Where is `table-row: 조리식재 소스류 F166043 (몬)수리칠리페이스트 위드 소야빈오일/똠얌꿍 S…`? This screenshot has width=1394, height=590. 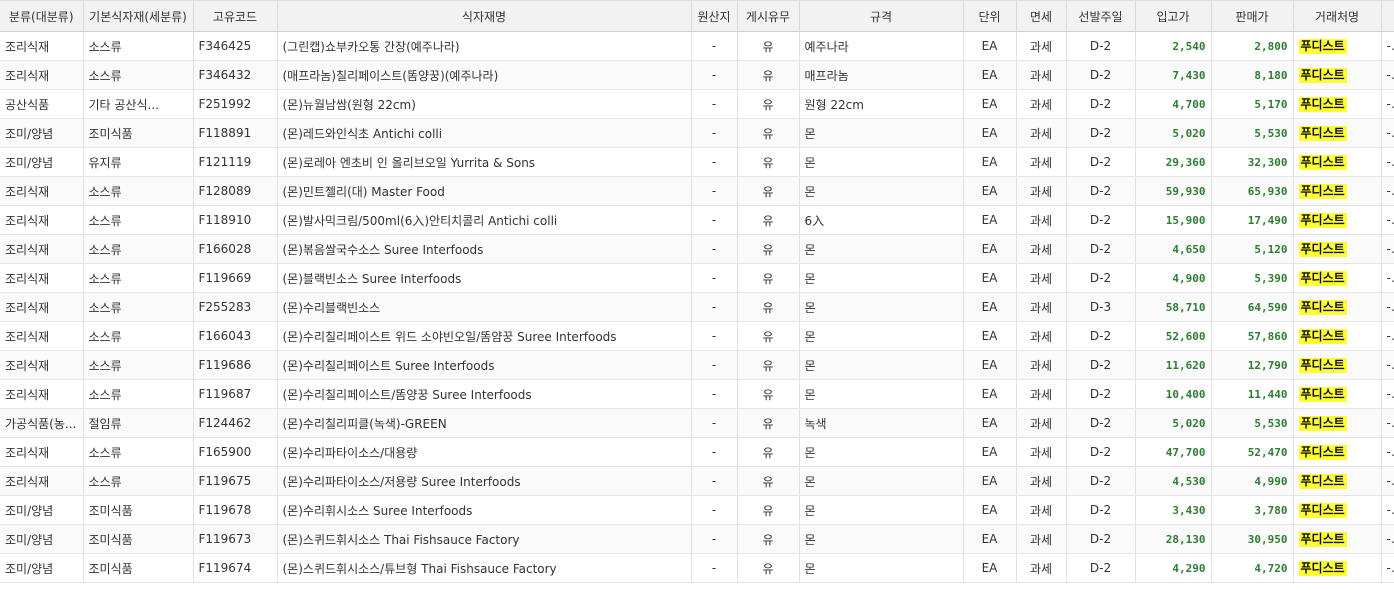 table-row: 조리식재 소스류 F166043 (몬)수리칠리페이스트 위드 소야빈오일/똠얌꿍 S… is located at coordinates (697, 336).